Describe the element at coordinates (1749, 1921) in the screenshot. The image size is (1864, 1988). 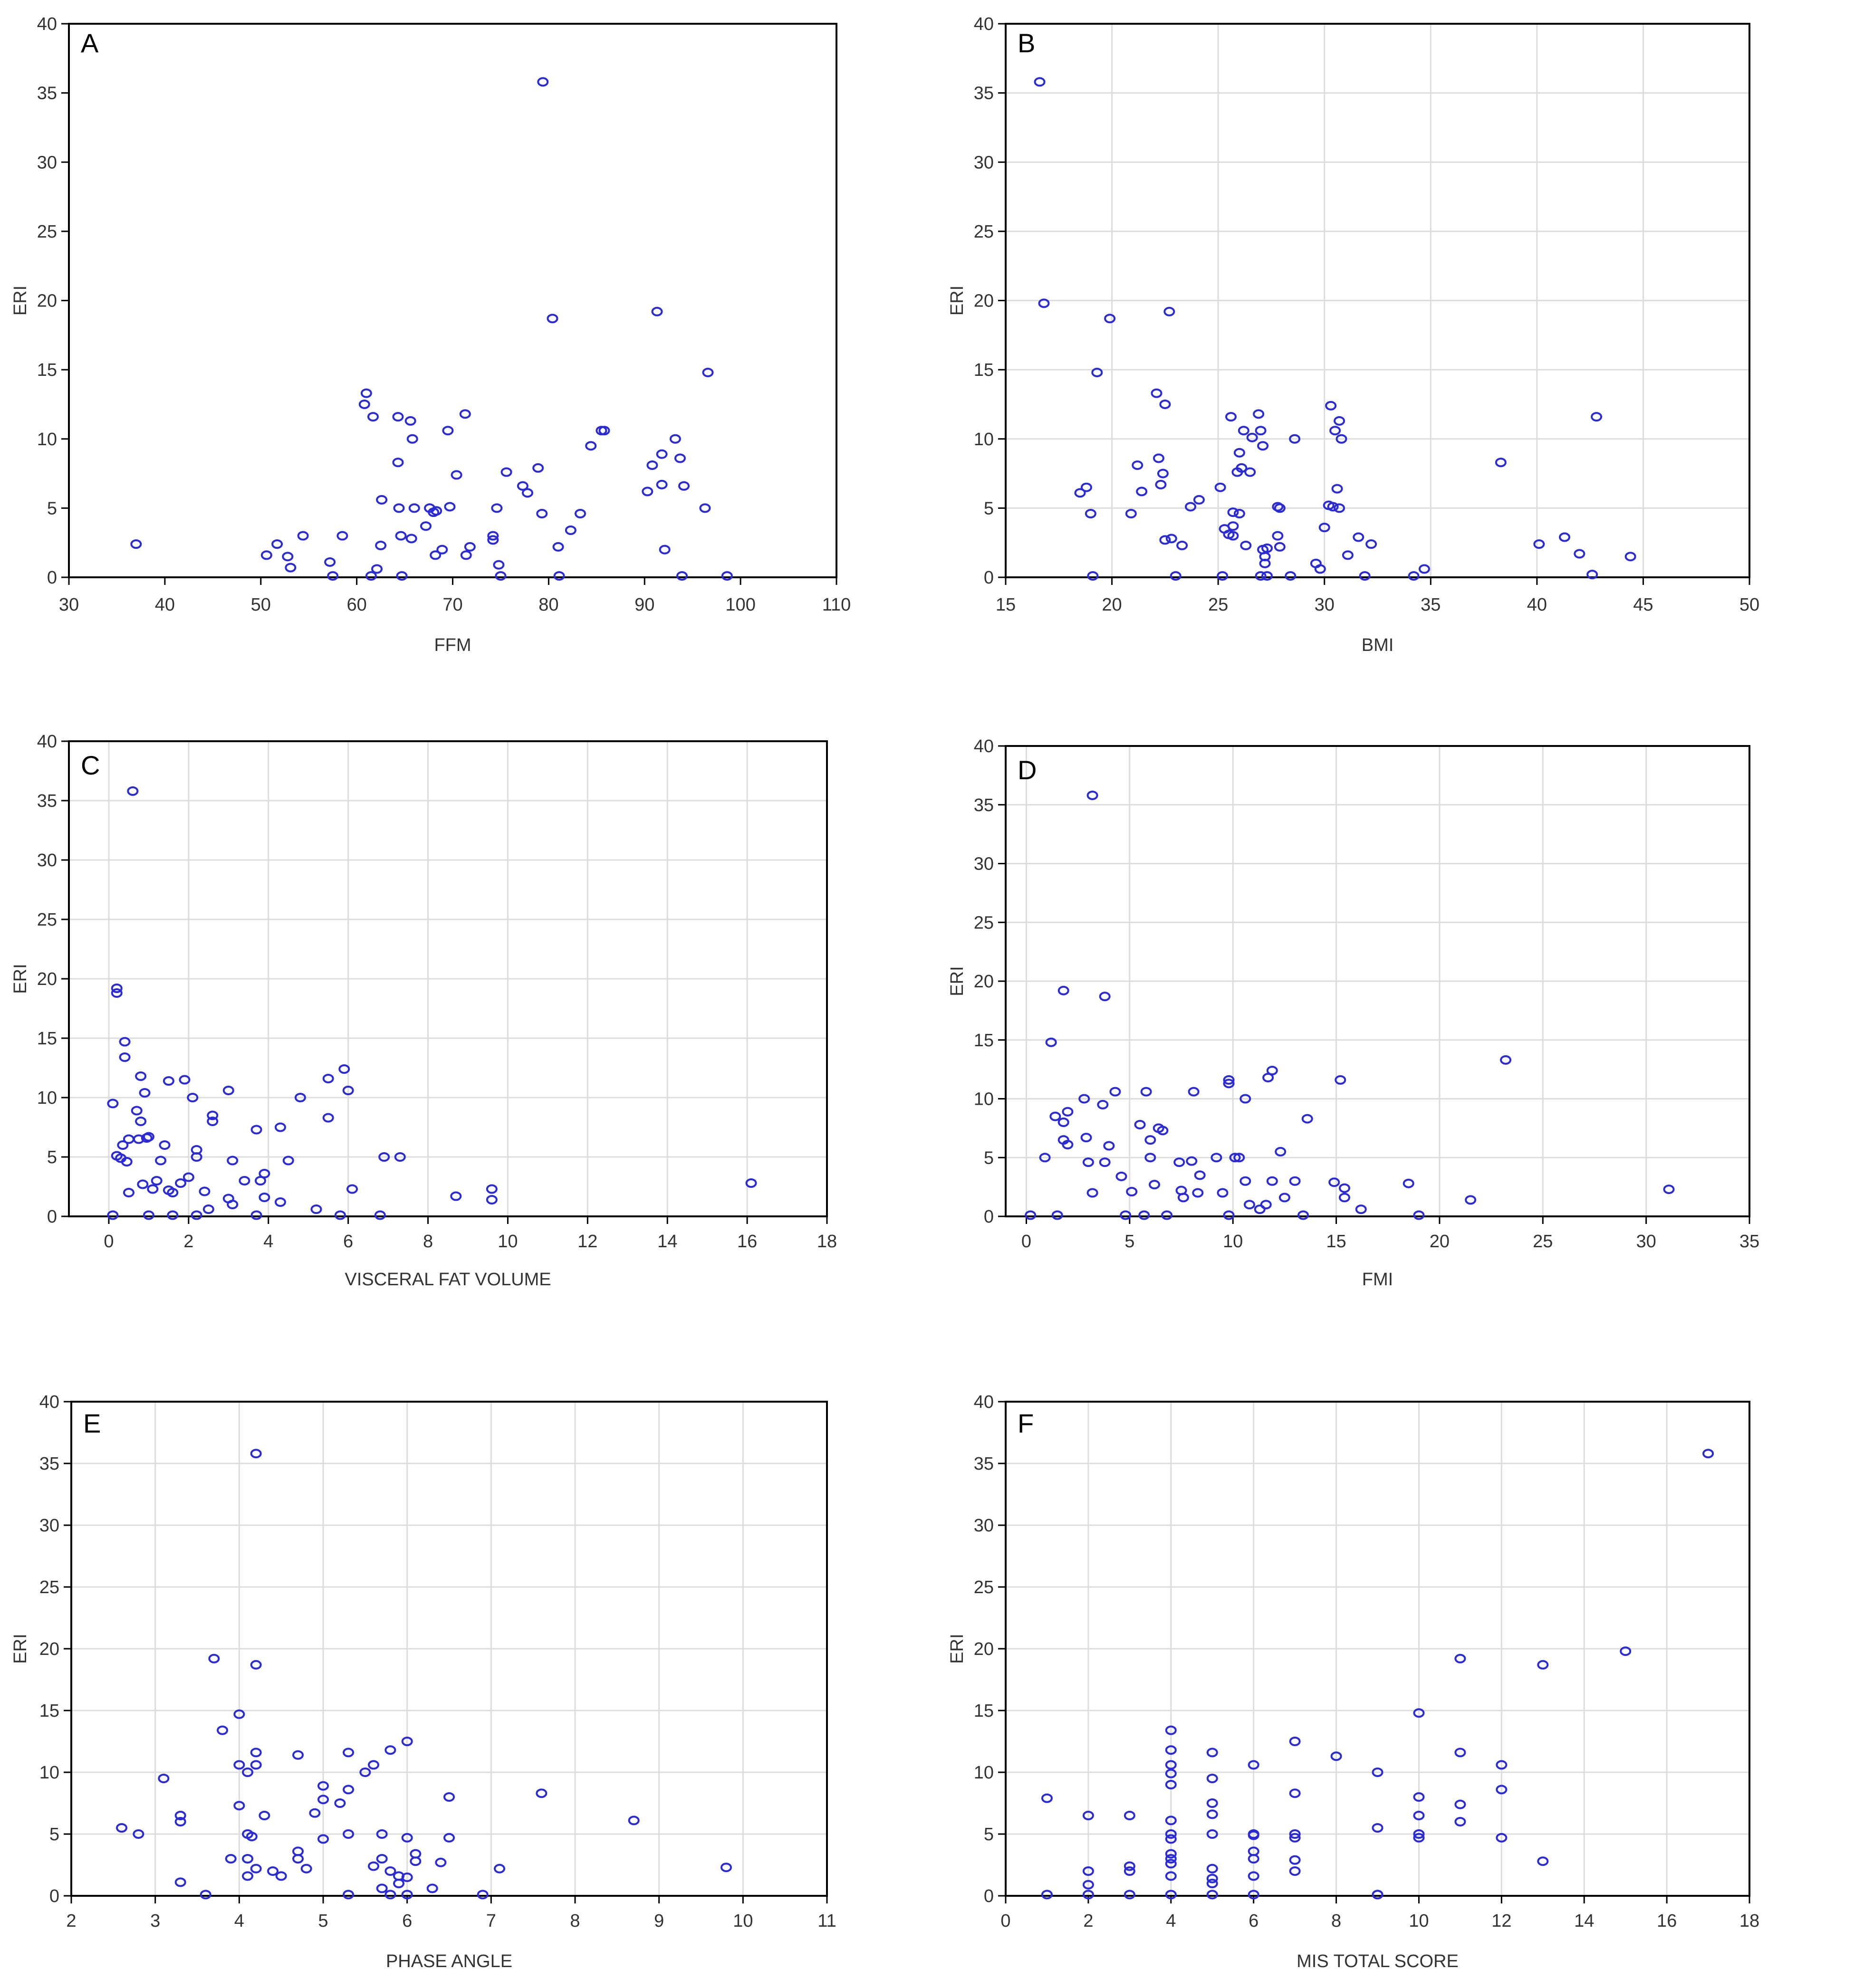
I see `x-tick-label: 18` at that location.